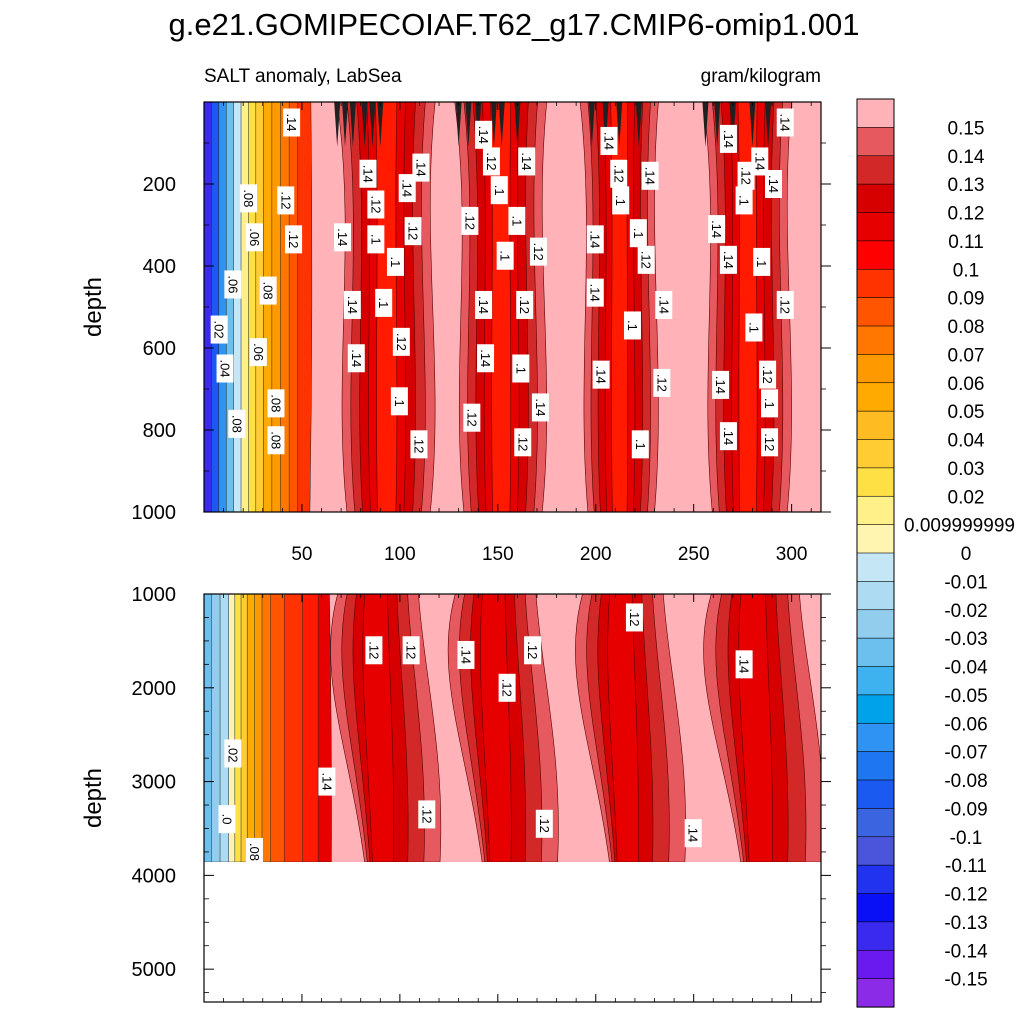 The image size is (1024, 1024). What do you see at coordinates (966, 270) in the screenshot?
I see `colorbar-label: 0.1` at bounding box center [966, 270].